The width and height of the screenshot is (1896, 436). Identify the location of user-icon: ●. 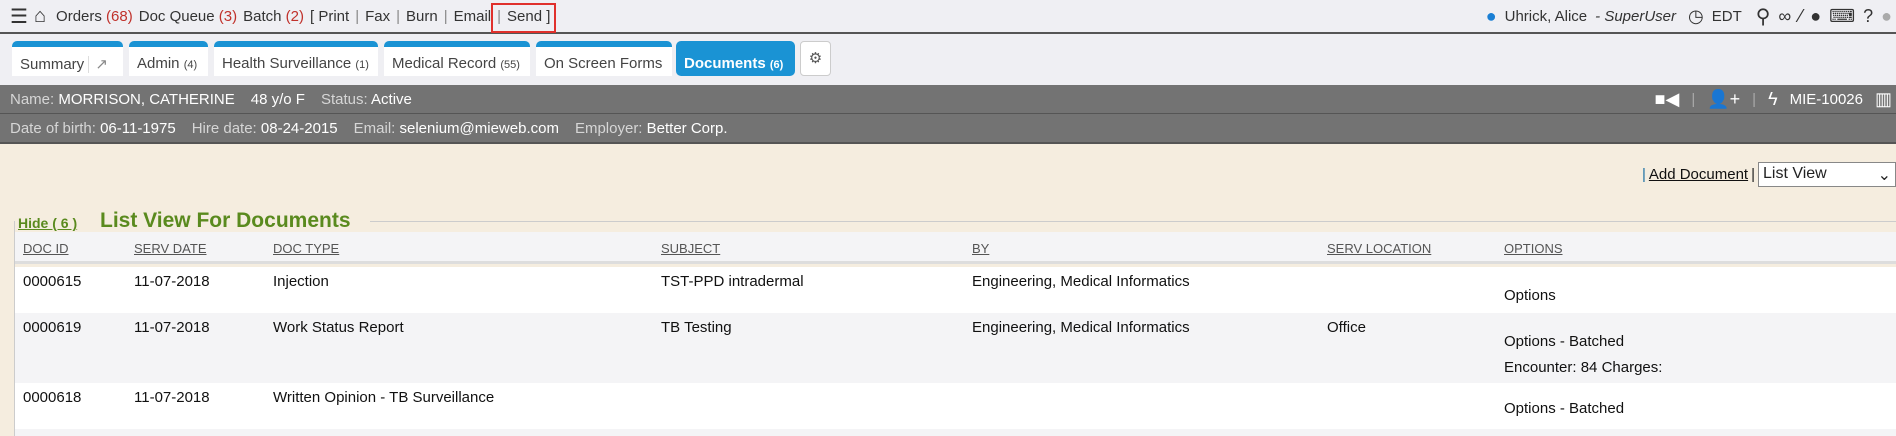
(1491, 15).